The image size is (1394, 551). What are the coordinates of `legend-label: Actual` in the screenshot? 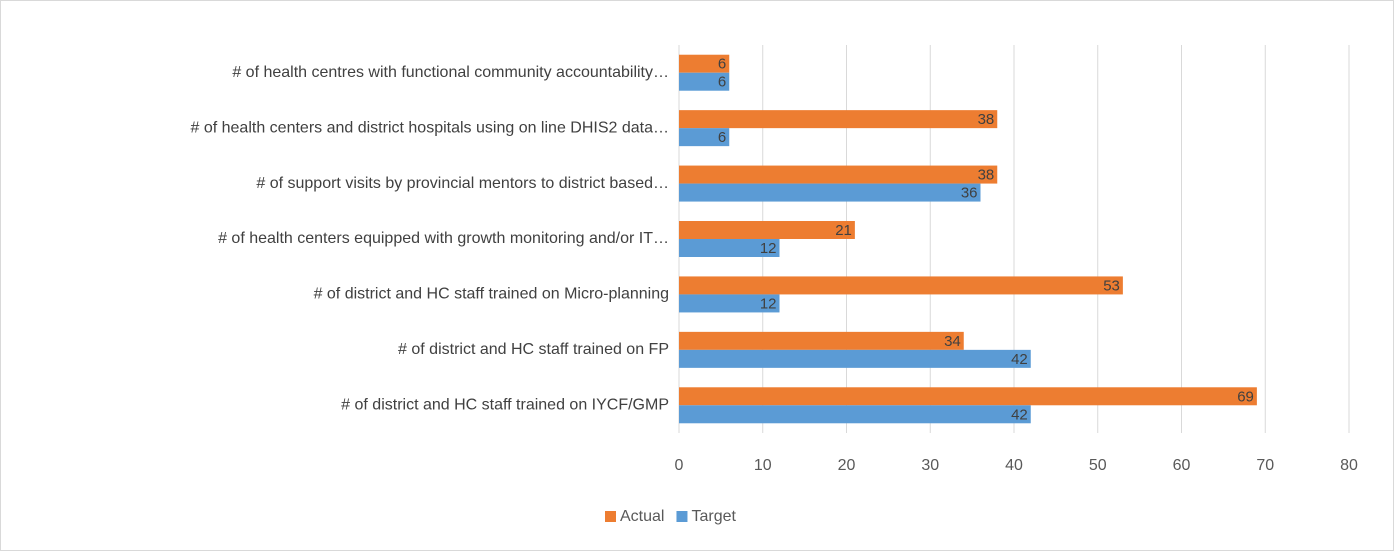 It's located at (642, 516).